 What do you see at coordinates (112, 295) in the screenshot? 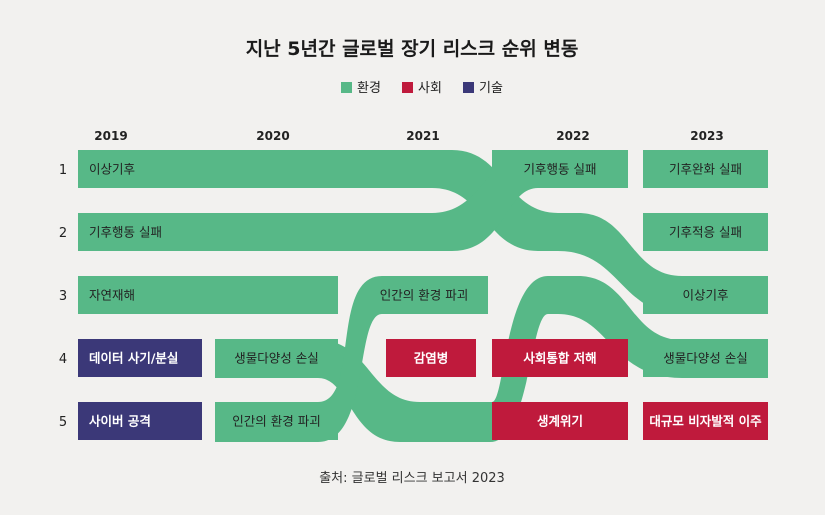
I see `cell-label-0-3: 자연재해` at bounding box center [112, 295].